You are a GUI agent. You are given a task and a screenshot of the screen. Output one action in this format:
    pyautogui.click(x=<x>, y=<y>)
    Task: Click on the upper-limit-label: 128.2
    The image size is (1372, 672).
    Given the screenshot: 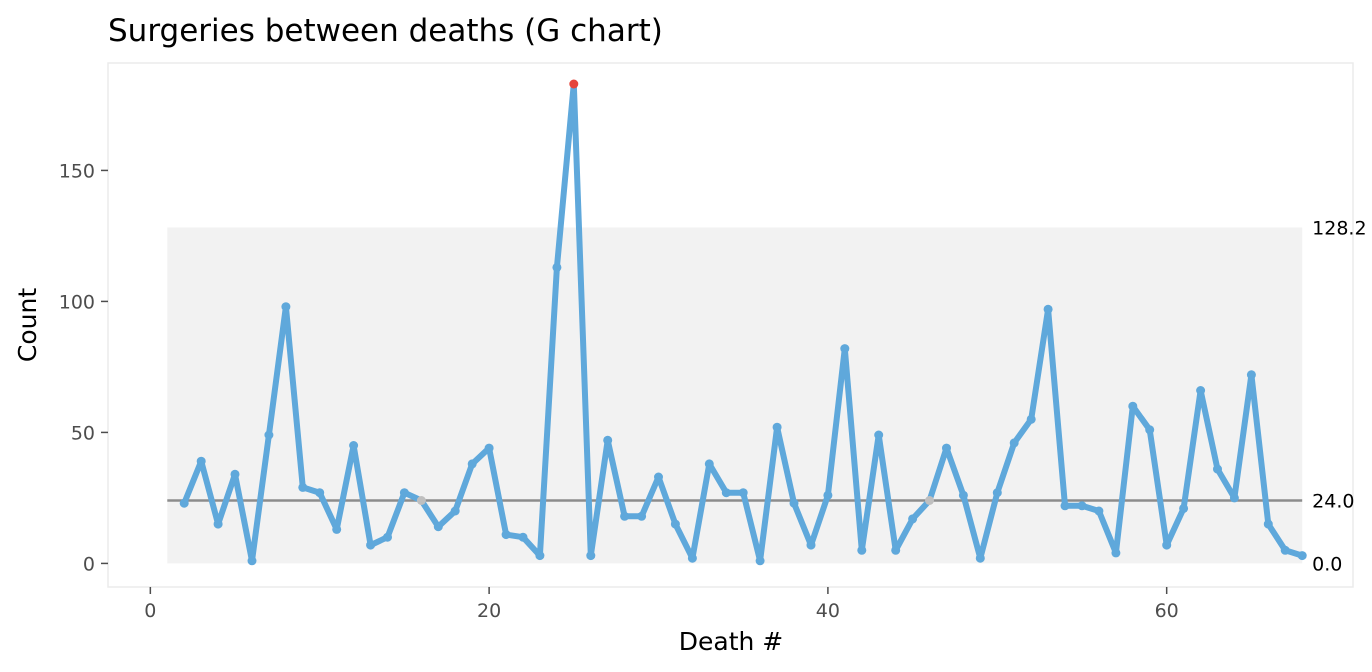 What is the action you would take?
    pyautogui.click(x=1339, y=229)
    